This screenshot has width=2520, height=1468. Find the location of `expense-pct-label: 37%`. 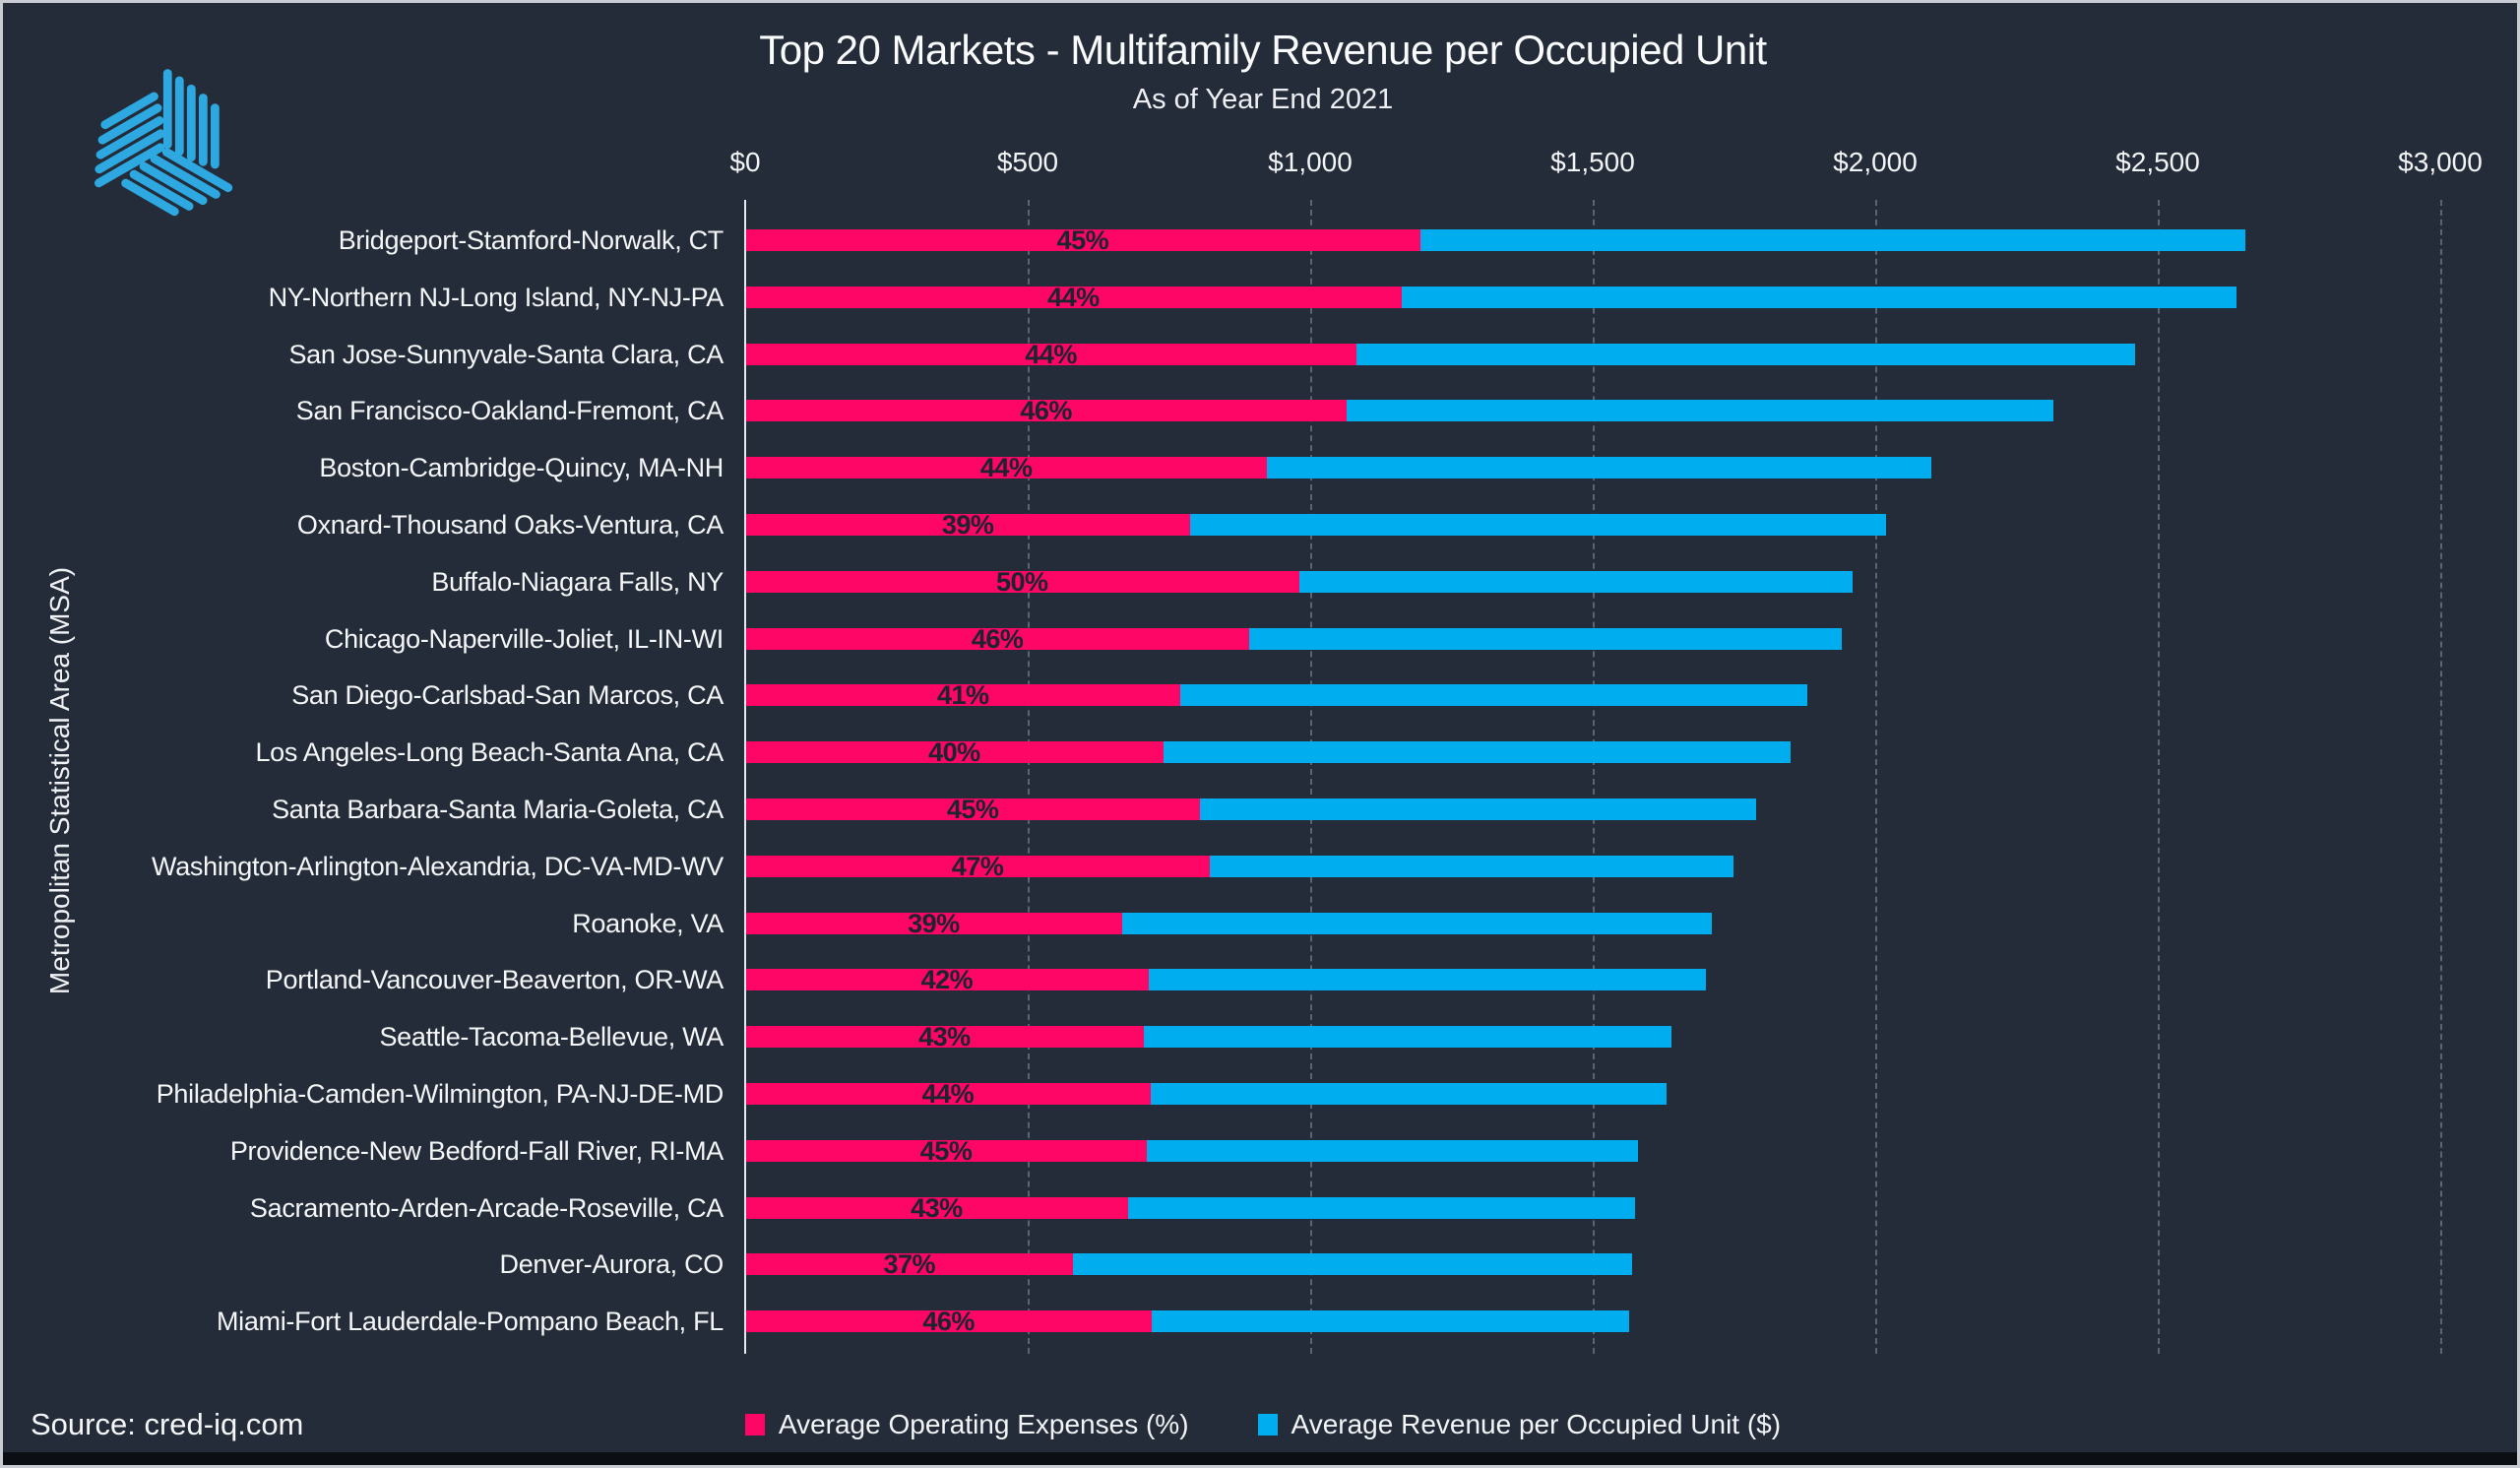

expense-pct-label: 37% is located at coordinates (909, 1265).